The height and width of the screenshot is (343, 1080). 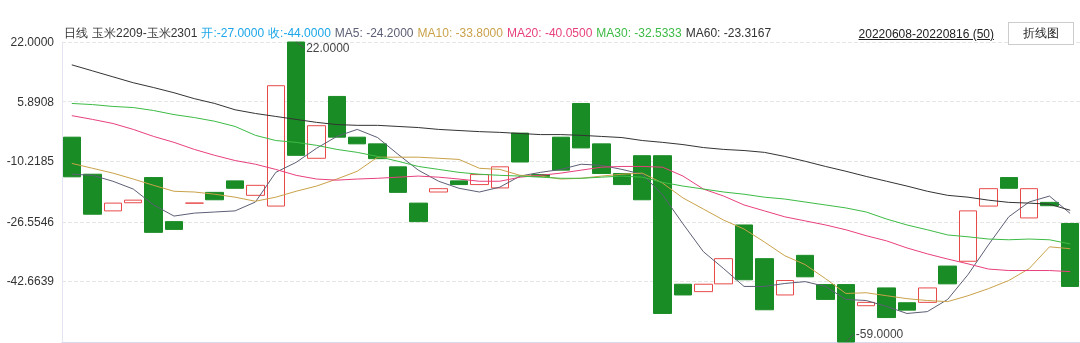 I want to click on y-tick-label: 22.0000, so click(x=32, y=42).